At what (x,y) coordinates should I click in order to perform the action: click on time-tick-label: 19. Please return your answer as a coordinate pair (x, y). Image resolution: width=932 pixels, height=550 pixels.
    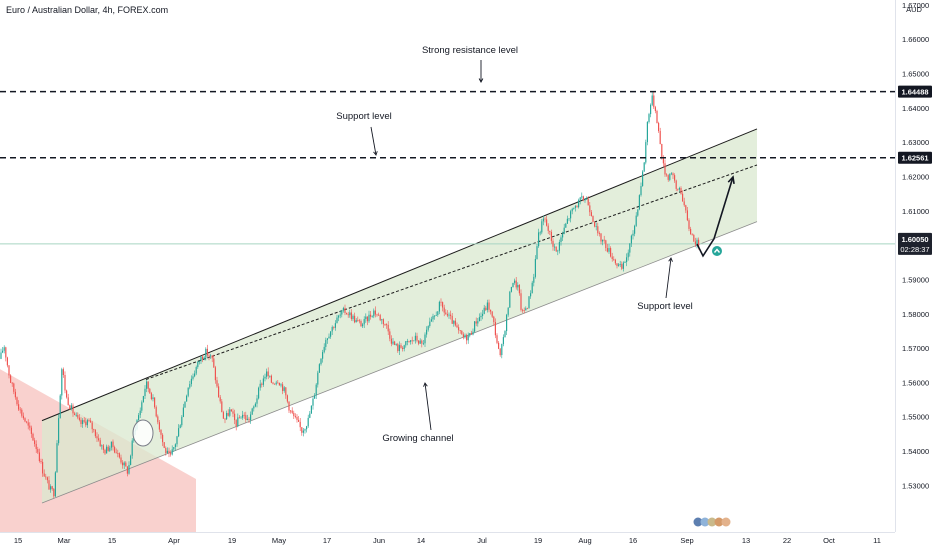
    Looking at the image, I should click on (538, 540).